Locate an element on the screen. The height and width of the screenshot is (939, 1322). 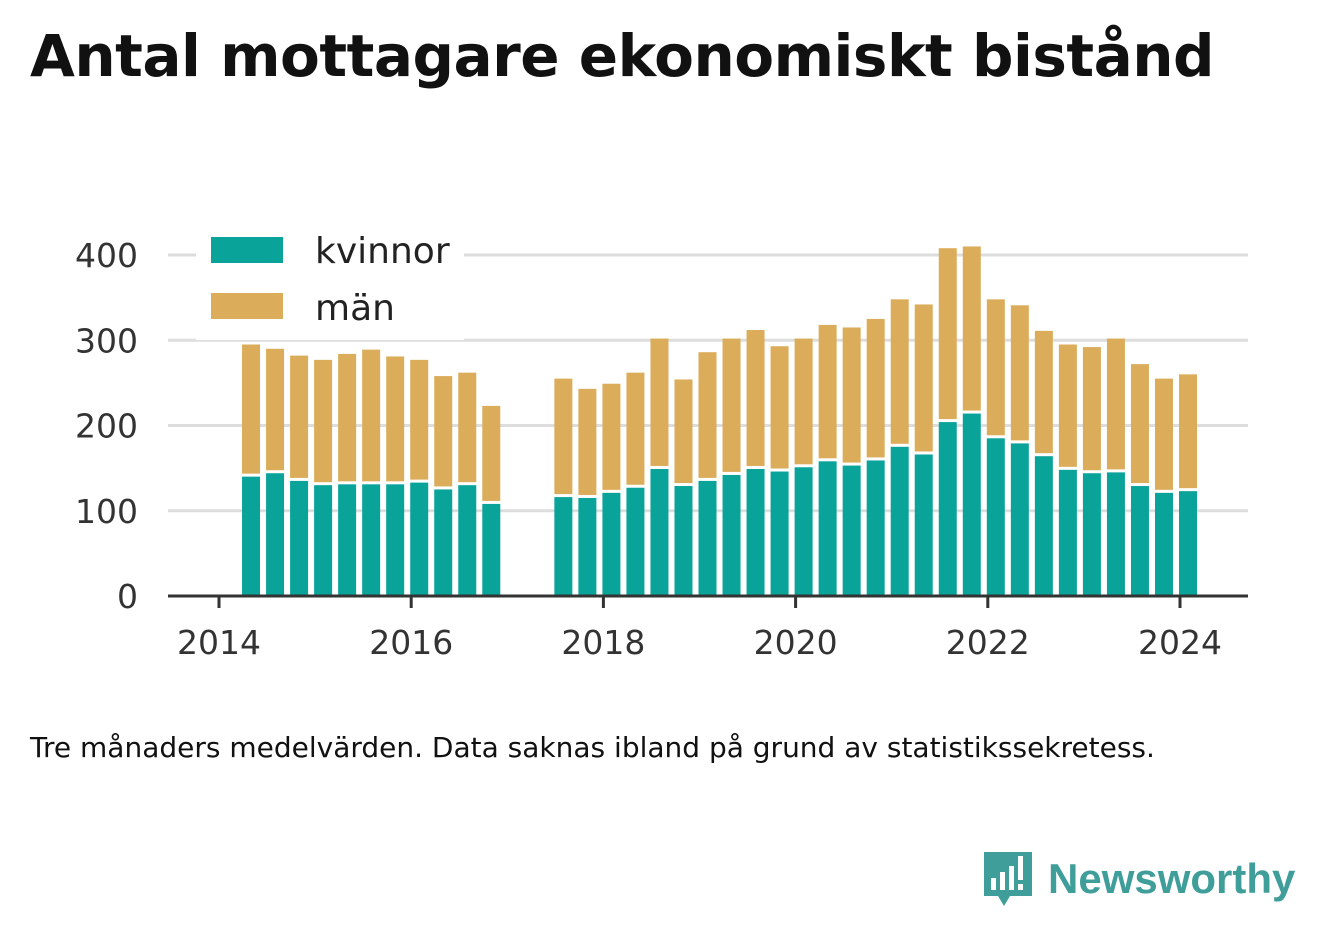
x-tick-label: 2020 is located at coordinates (796, 642).